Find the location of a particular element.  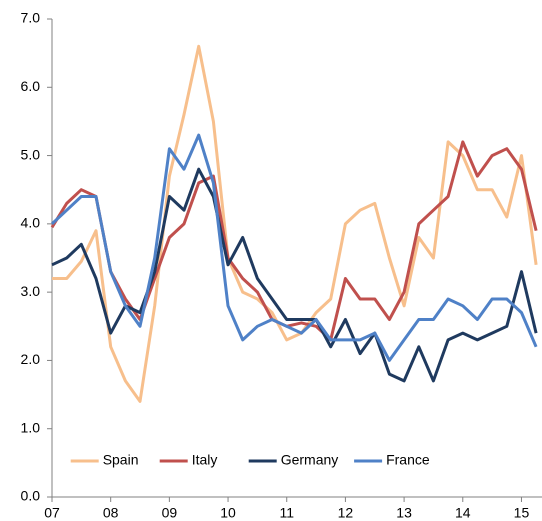

y-tick-label: 4.0 is located at coordinates (31, 223).